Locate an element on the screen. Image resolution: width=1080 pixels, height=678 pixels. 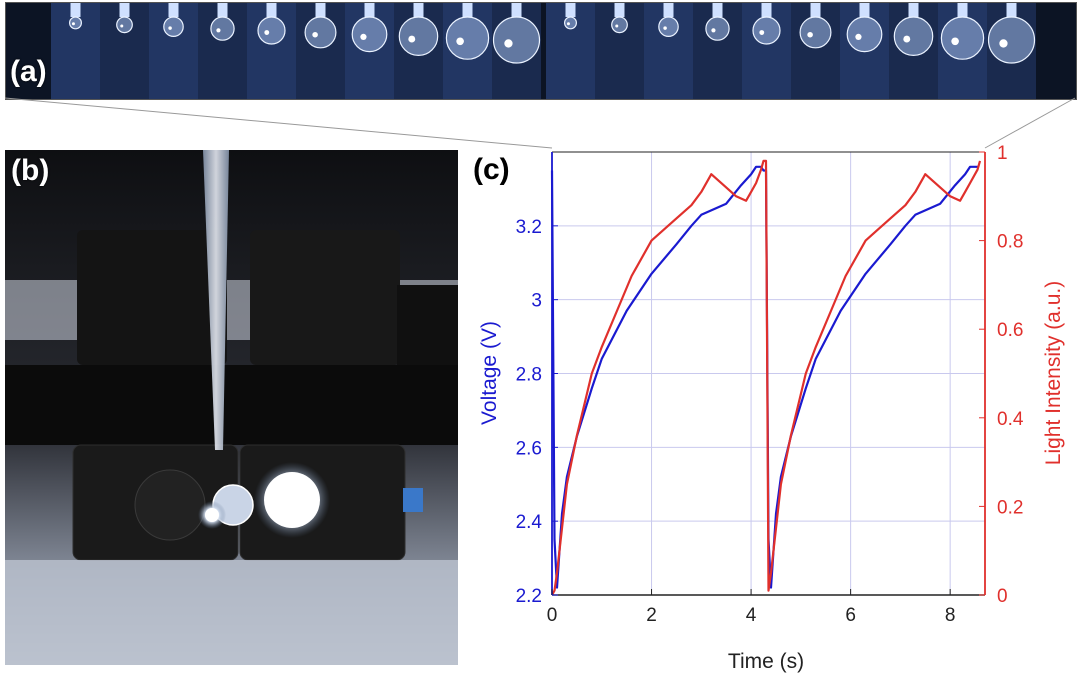
y-tick-label: 2.2 is located at coordinates (529, 596).